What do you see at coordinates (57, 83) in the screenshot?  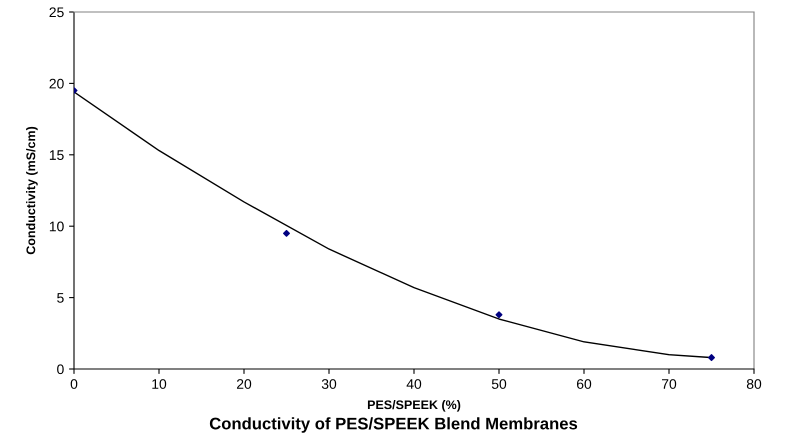 I see `y-tick-label: 20` at bounding box center [57, 83].